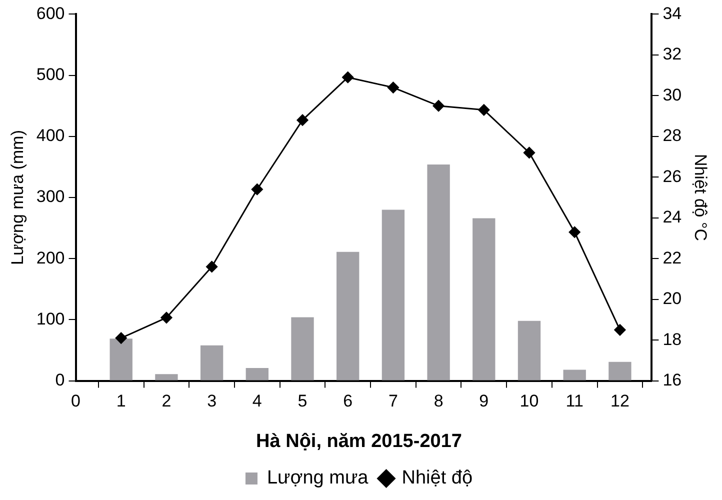  What do you see at coordinates (60, 380) in the screenshot?
I see `y-tick-label: 0` at bounding box center [60, 380].